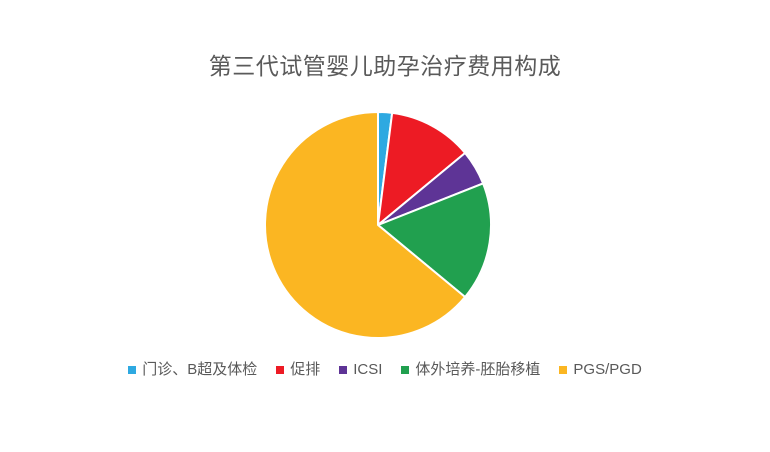  I want to click on legend-item-1: 门诊、B超及体检, so click(192, 370).